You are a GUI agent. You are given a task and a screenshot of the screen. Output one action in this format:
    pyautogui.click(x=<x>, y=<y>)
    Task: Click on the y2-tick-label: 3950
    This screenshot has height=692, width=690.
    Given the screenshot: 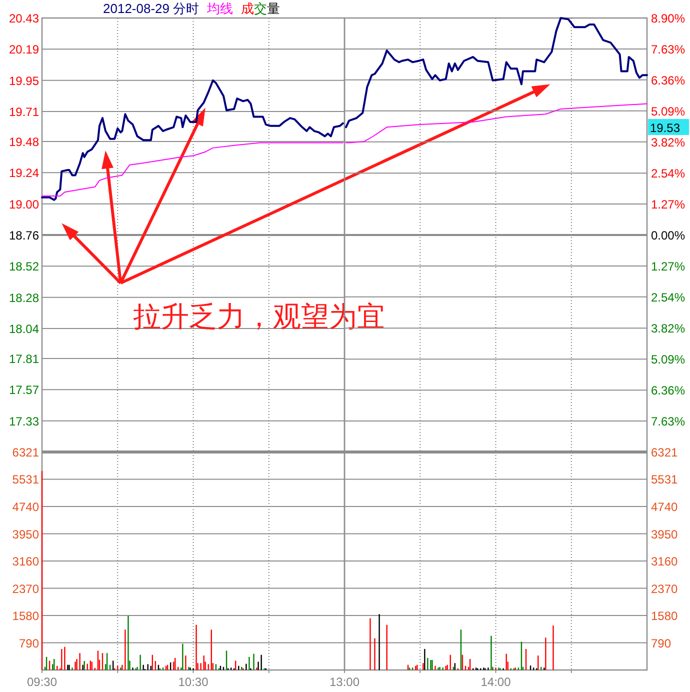 What is the action you would take?
    pyautogui.click(x=664, y=534)
    